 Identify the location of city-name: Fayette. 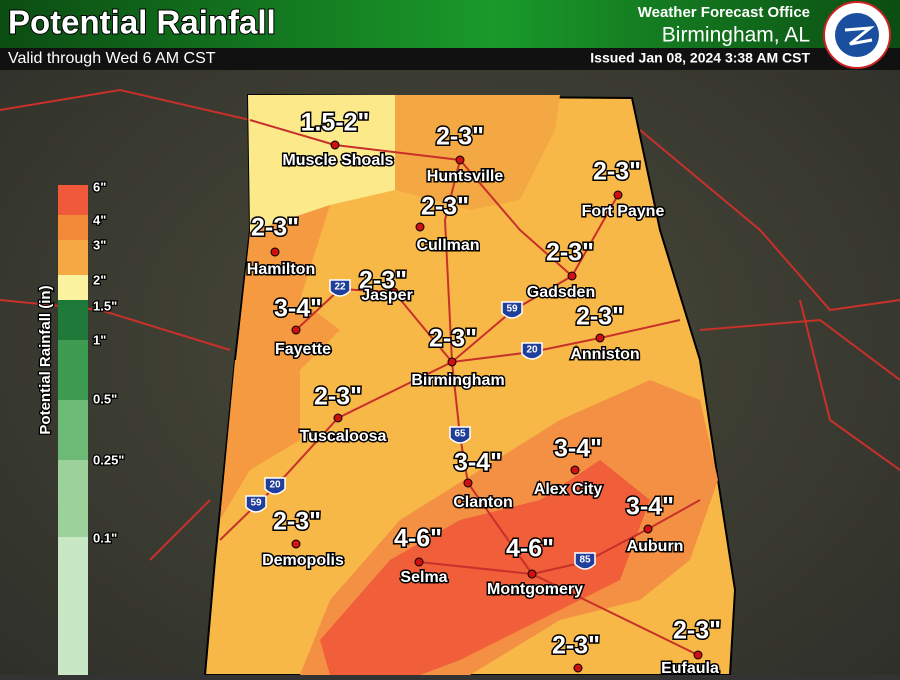
(303, 349).